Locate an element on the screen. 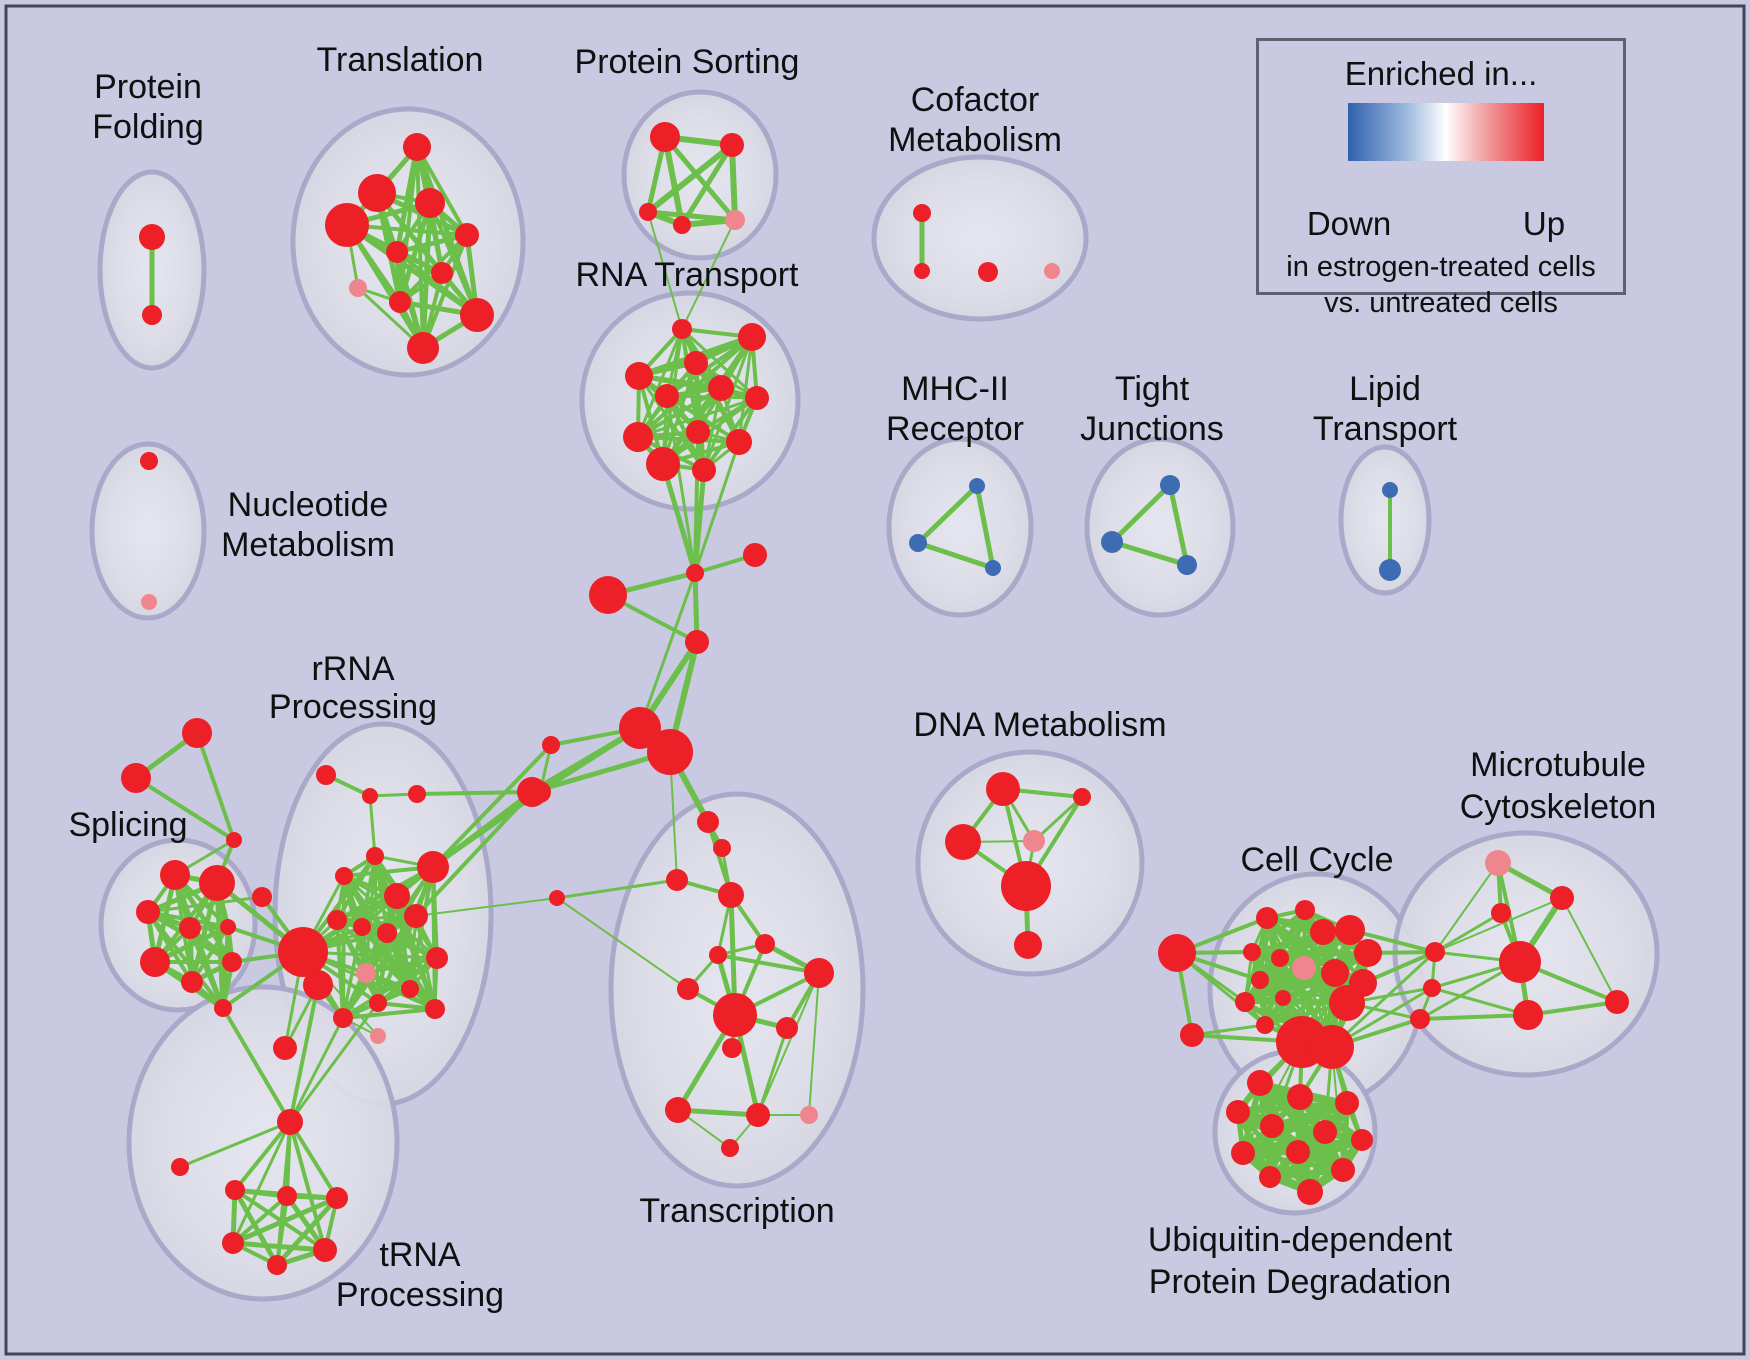 This screenshot has width=1750, height=1360. cluster-label-ubiquitin-dependent-protein-degradation: Ubiquitin-dependent Protein Degradation is located at coordinates (1300, 1261).